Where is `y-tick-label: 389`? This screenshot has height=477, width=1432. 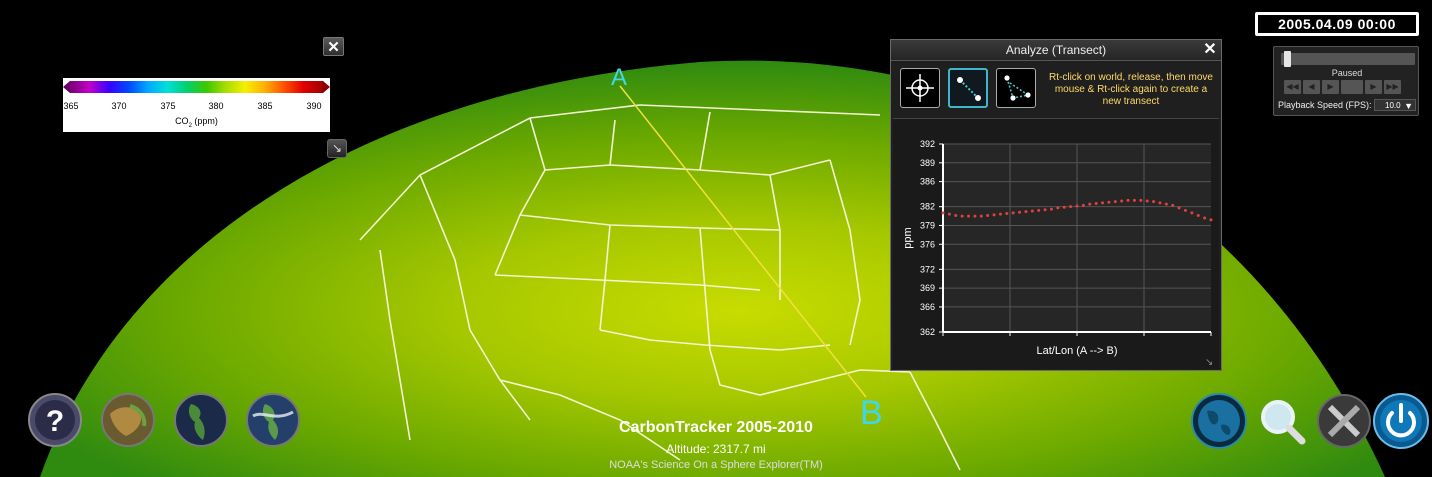
y-tick-label: 389 is located at coordinates (927, 163).